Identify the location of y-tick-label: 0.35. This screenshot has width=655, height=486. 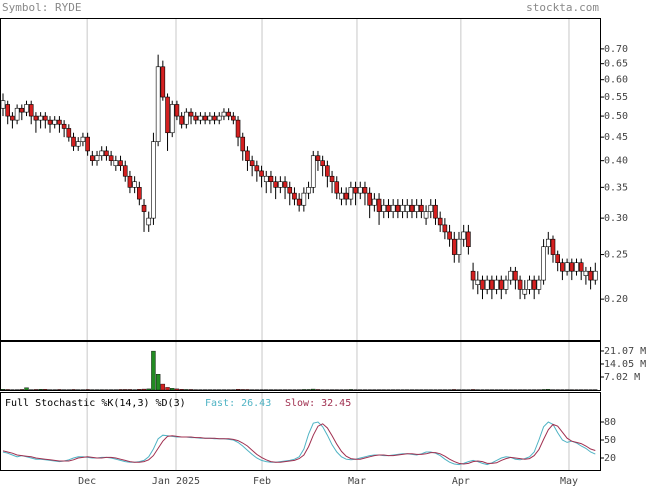
(616, 187).